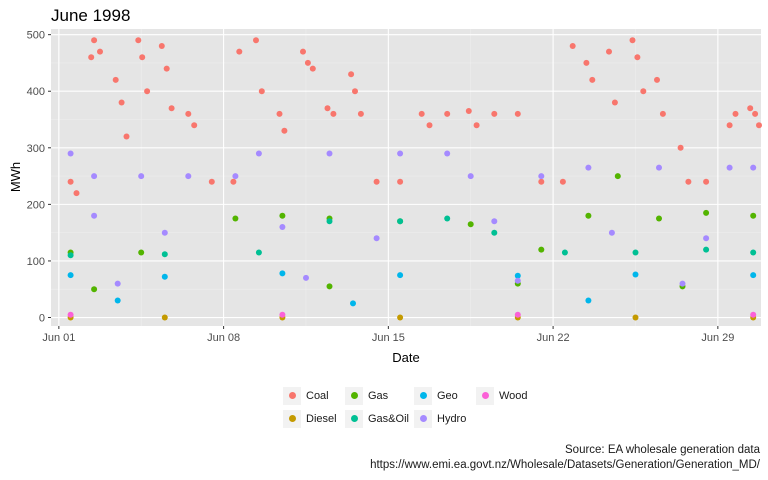 The width and height of the screenshot is (768, 480). What do you see at coordinates (36, 262) in the screenshot?
I see `y-tick-label: 100` at bounding box center [36, 262].